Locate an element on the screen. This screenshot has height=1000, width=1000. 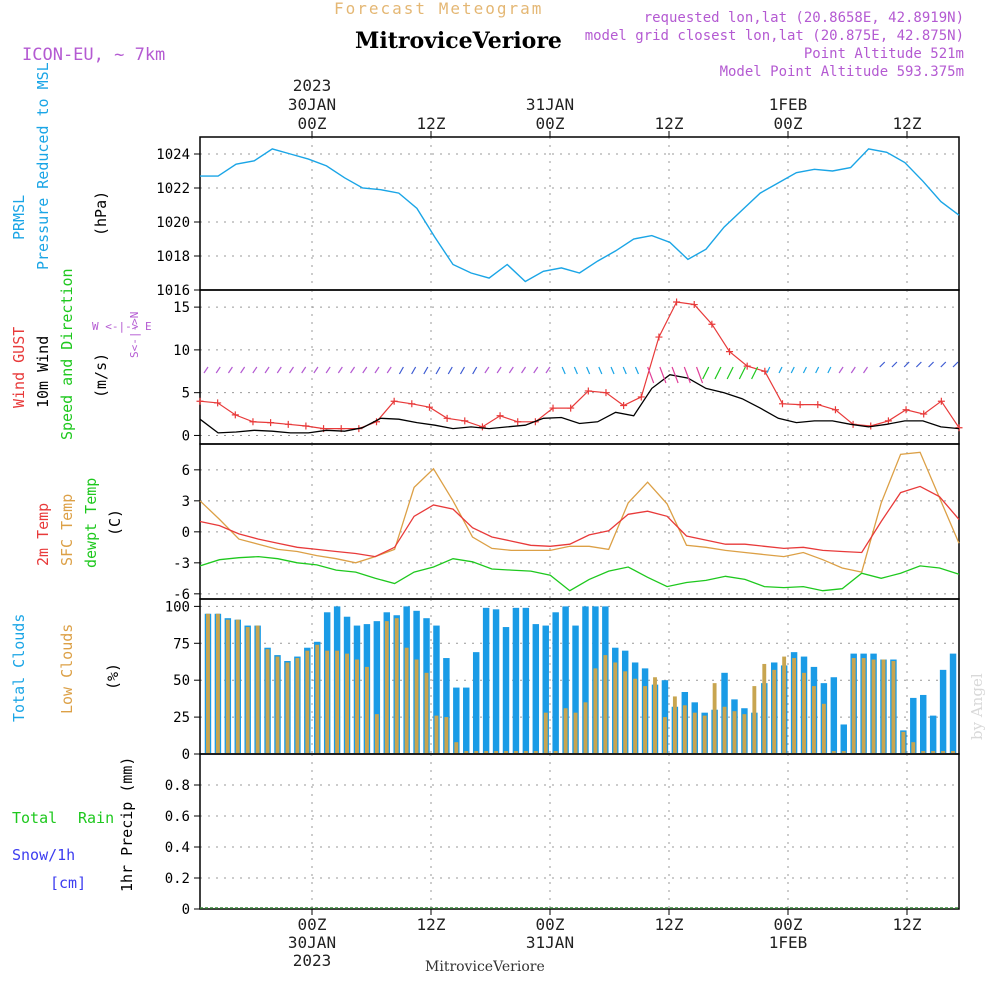
y-tick-label: 25 is located at coordinates (181, 718).